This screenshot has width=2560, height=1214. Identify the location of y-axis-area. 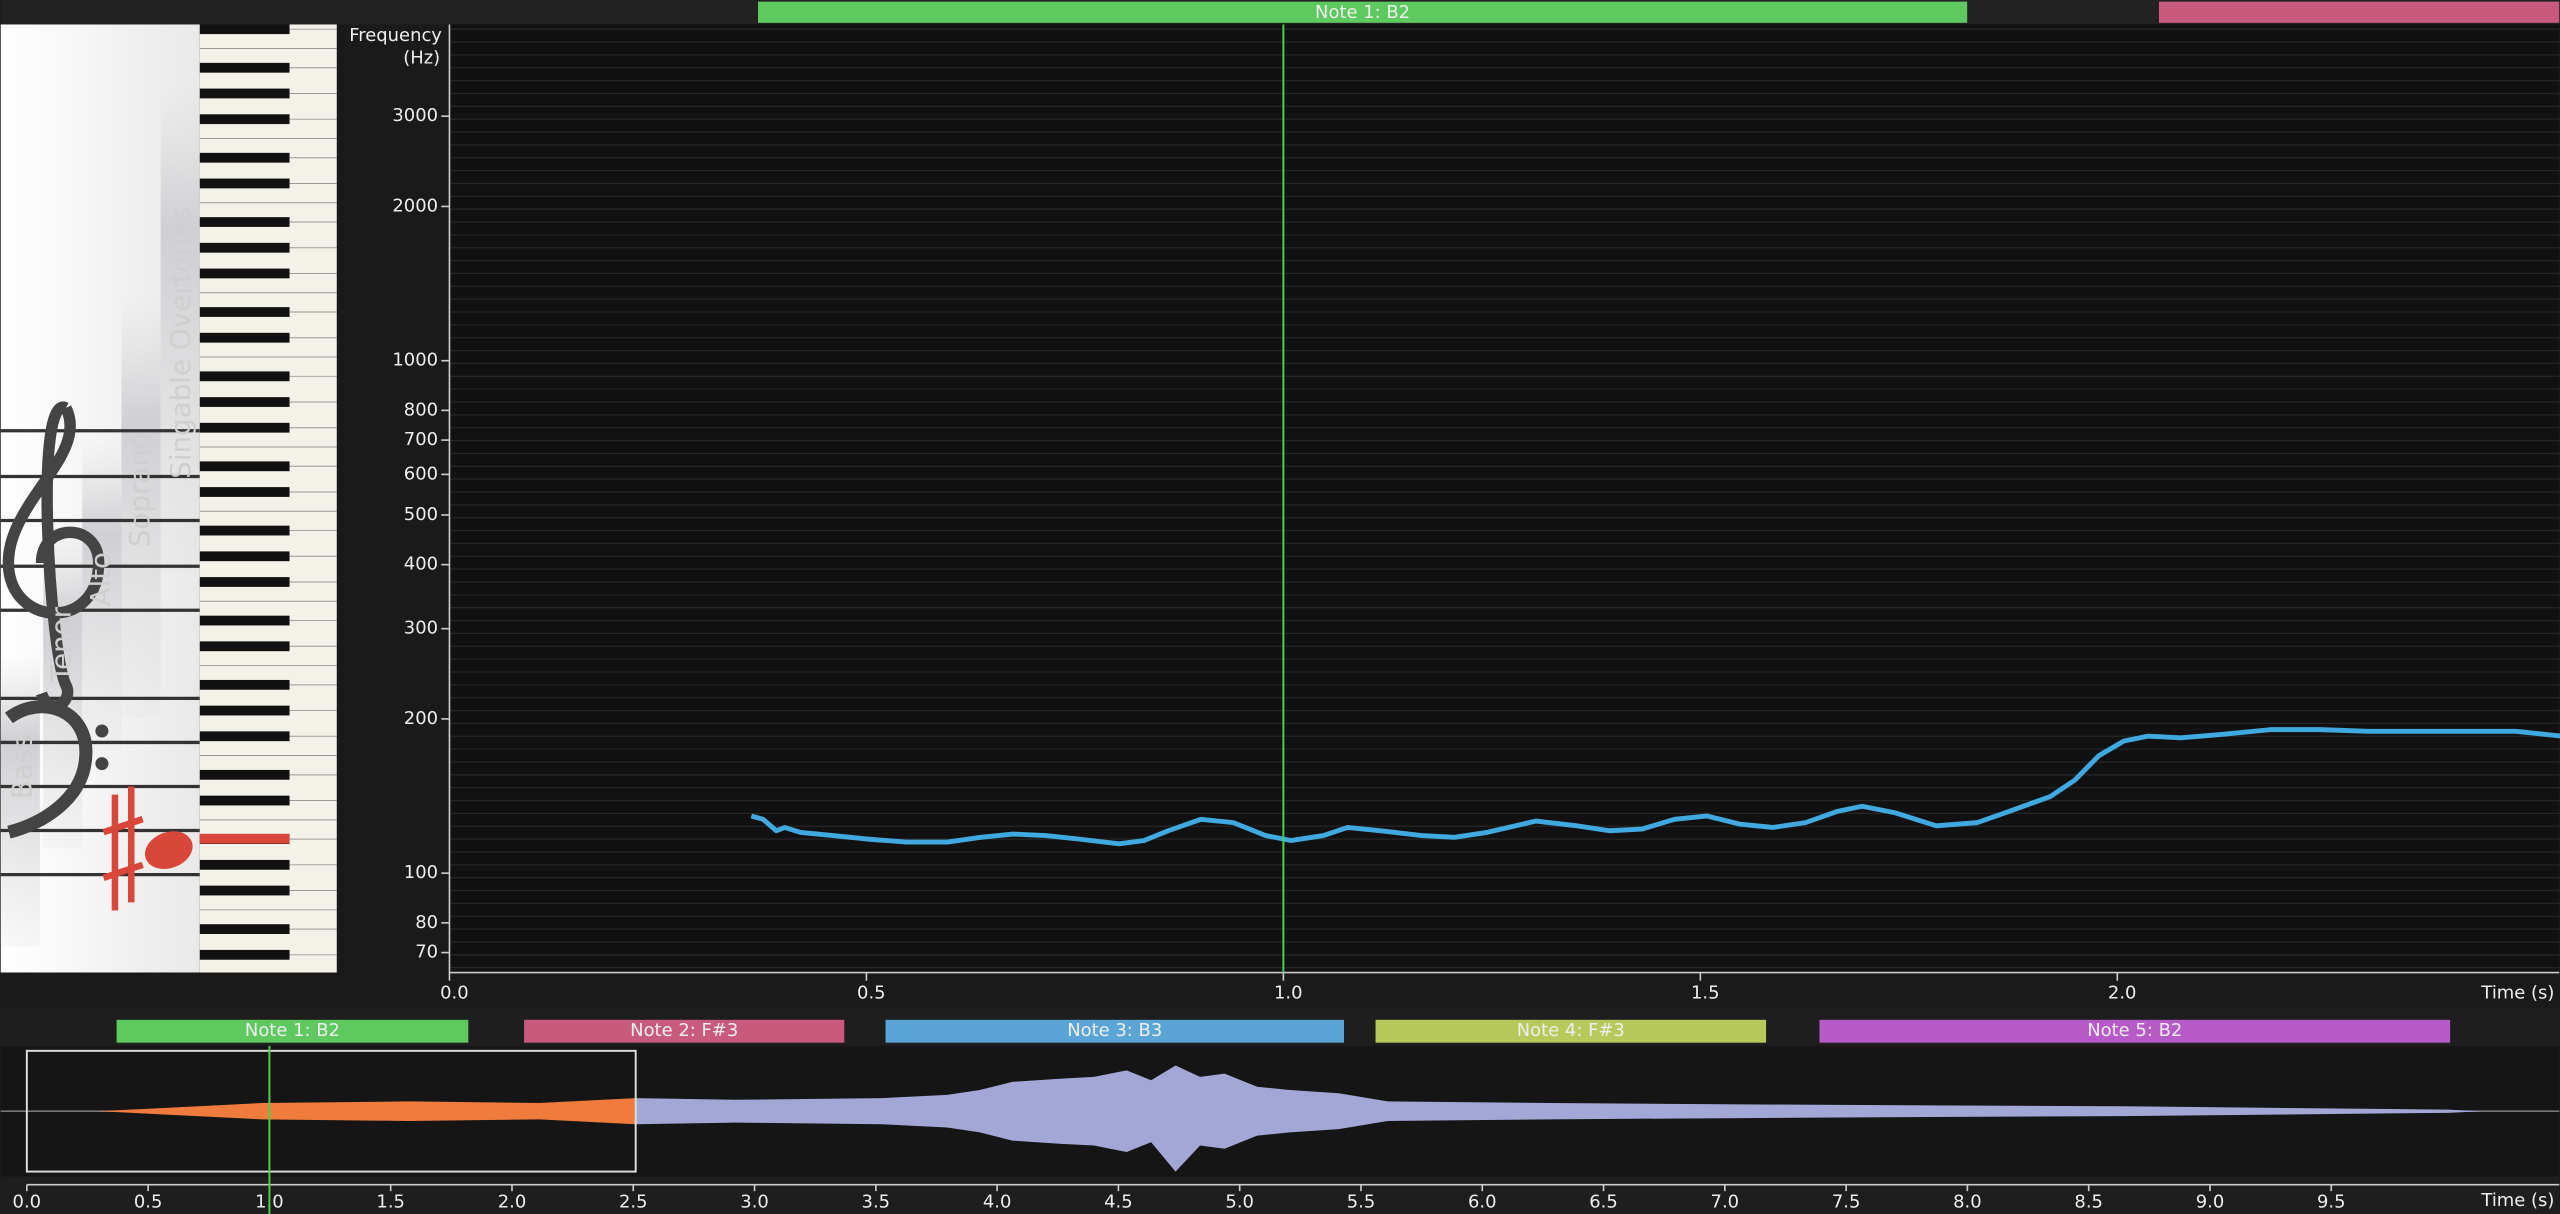
(393, 498).